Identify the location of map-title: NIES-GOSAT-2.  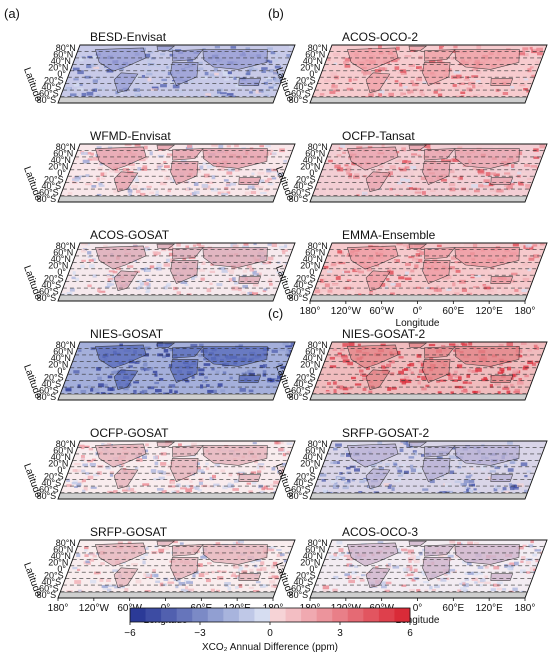
(383, 334).